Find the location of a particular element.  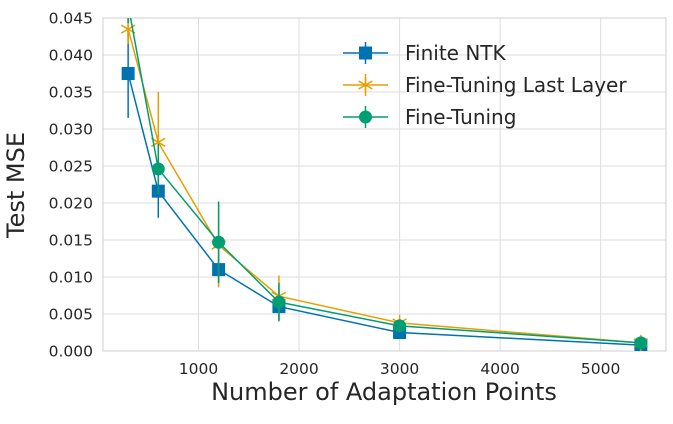

x-tick-label: 4000 is located at coordinates (499, 369).